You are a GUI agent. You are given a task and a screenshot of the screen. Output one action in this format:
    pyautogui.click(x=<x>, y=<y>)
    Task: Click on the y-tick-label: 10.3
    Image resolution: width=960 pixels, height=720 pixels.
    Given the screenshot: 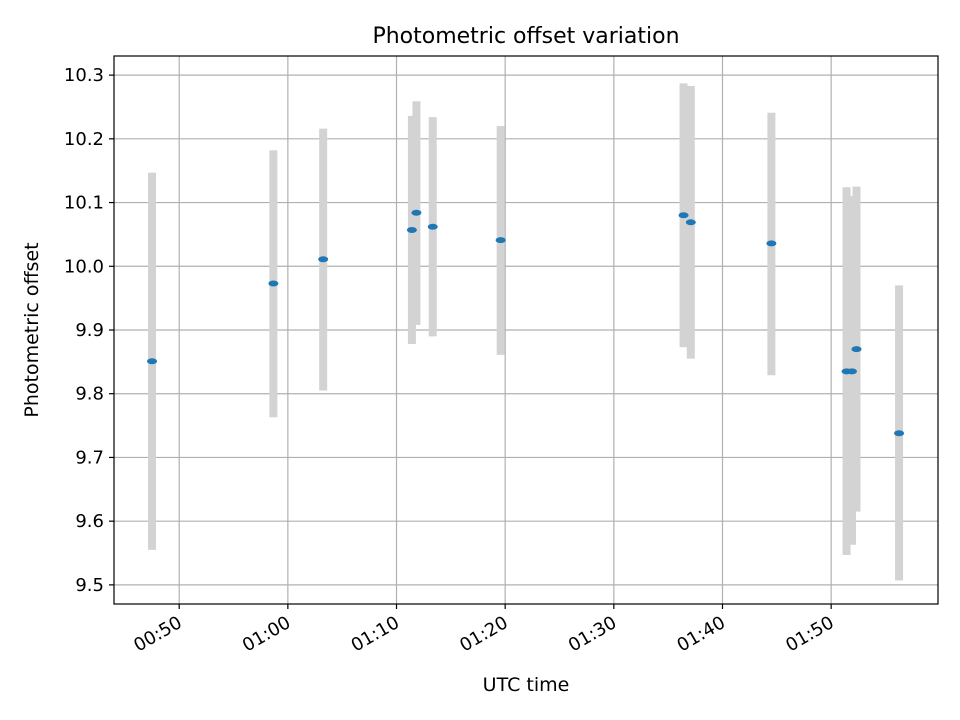 What is the action you would take?
    pyautogui.click(x=84, y=75)
    